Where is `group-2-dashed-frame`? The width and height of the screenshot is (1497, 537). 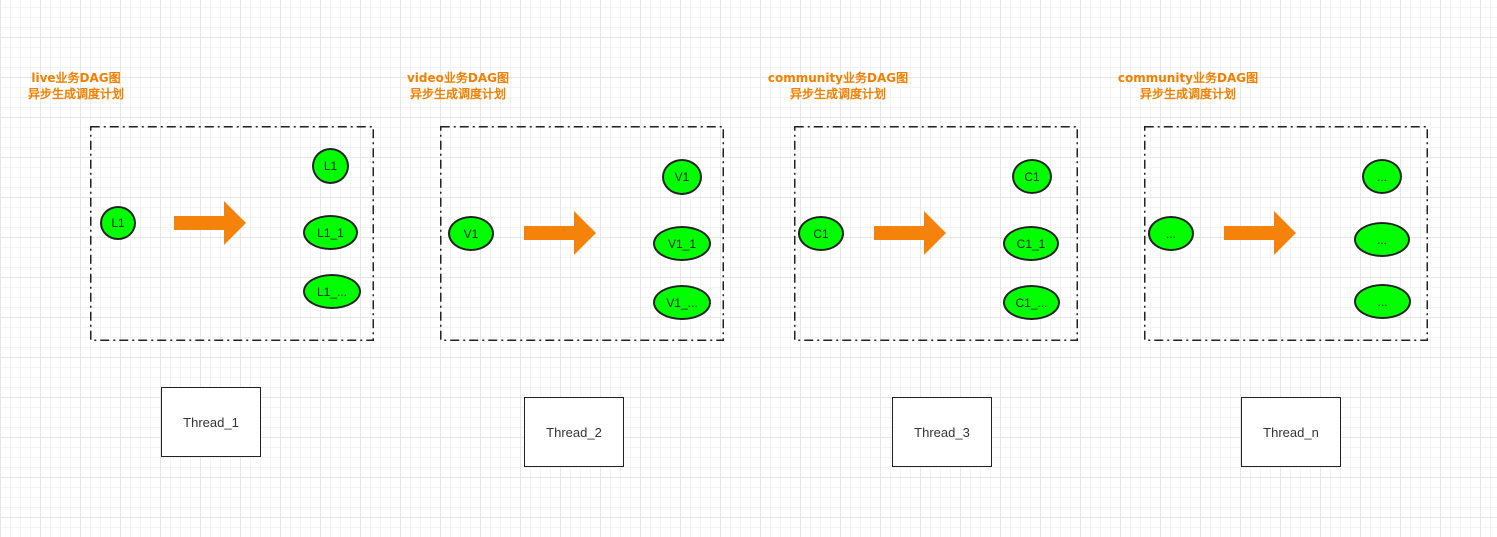 group-2-dashed-frame is located at coordinates (582, 233).